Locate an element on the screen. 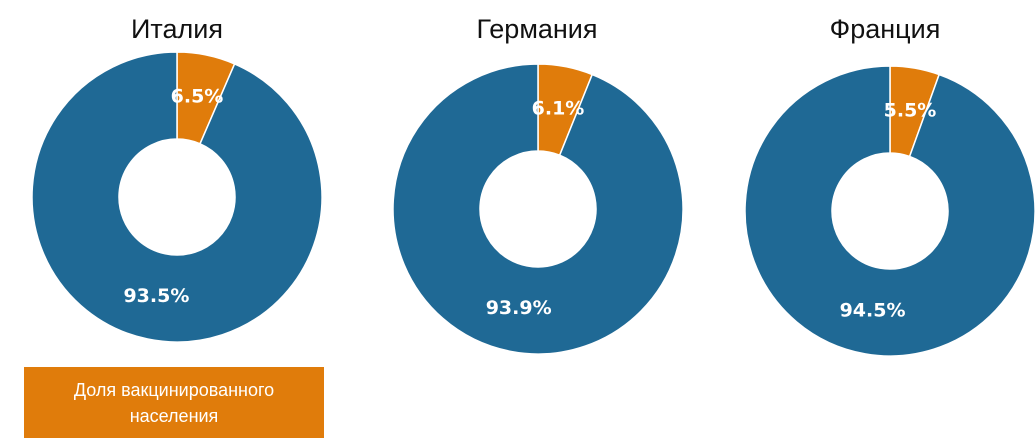  slice-label-france-vaccinated: 5.5% is located at coordinates (910, 111).